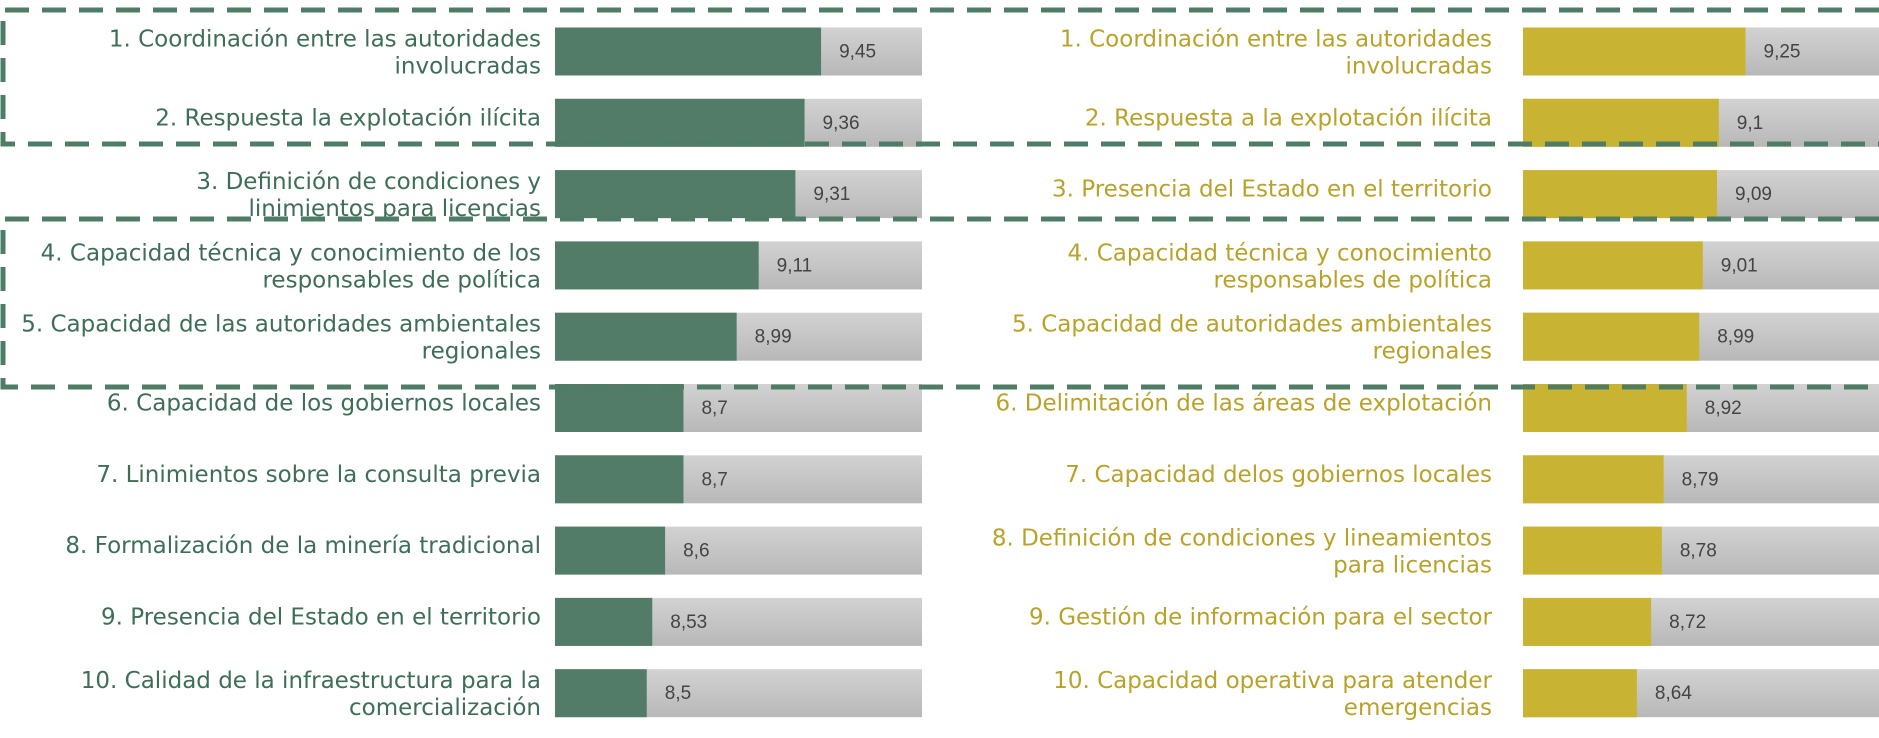 Image resolution: width=1879 pixels, height=738 pixels. I want to click on value-label: 9,25, so click(1782, 52).